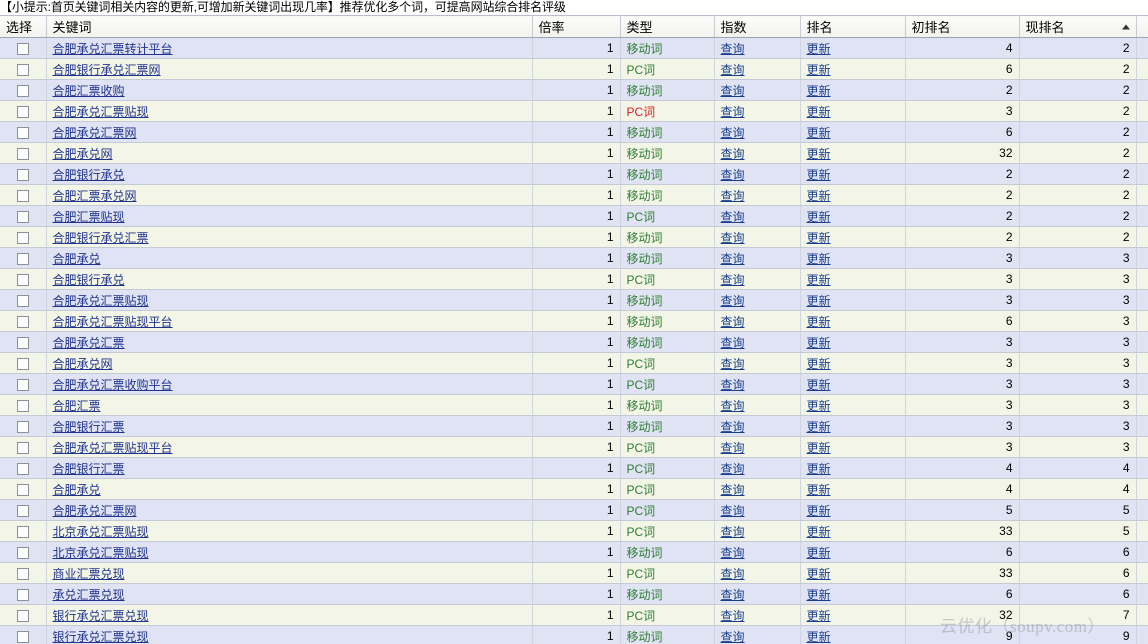  I want to click on keyword-link: 合肥承兑, so click(76, 258).